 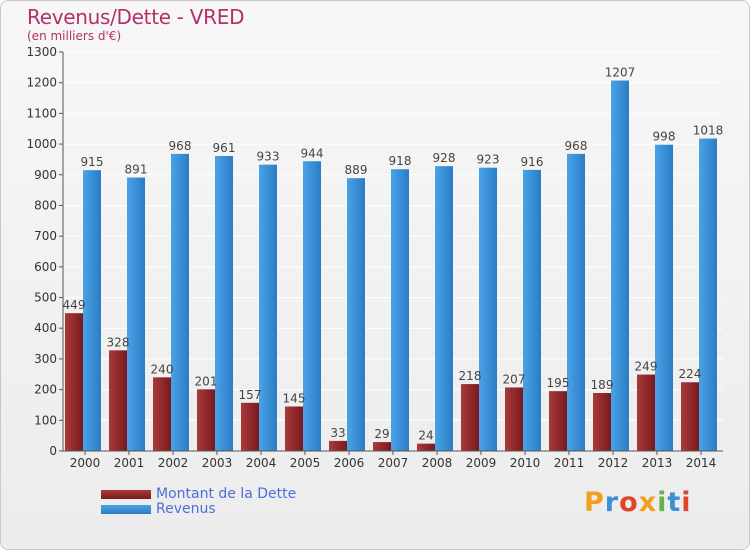 What do you see at coordinates (382, 446) in the screenshot?
I see `bar-debt-2007` at bounding box center [382, 446].